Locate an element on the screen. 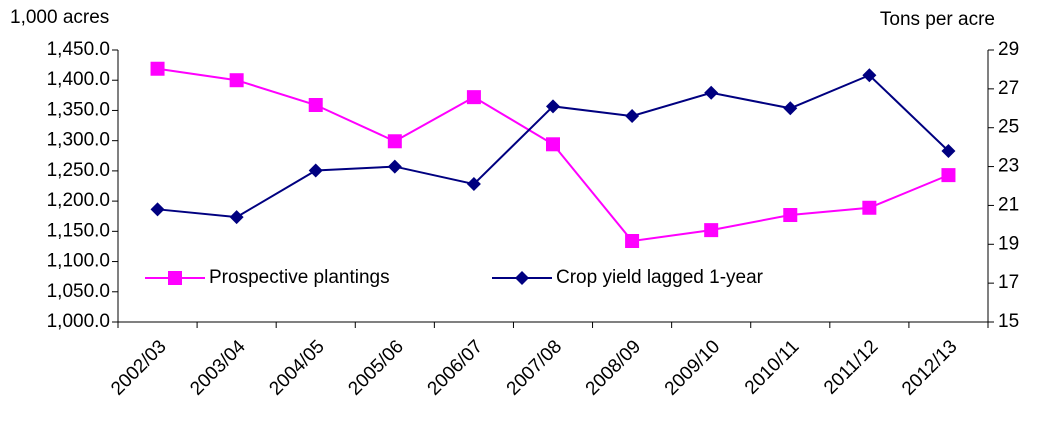 This screenshot has width=1041, height=425. y-tick-label: 1,000.0 is located at coordinates (78, 321).